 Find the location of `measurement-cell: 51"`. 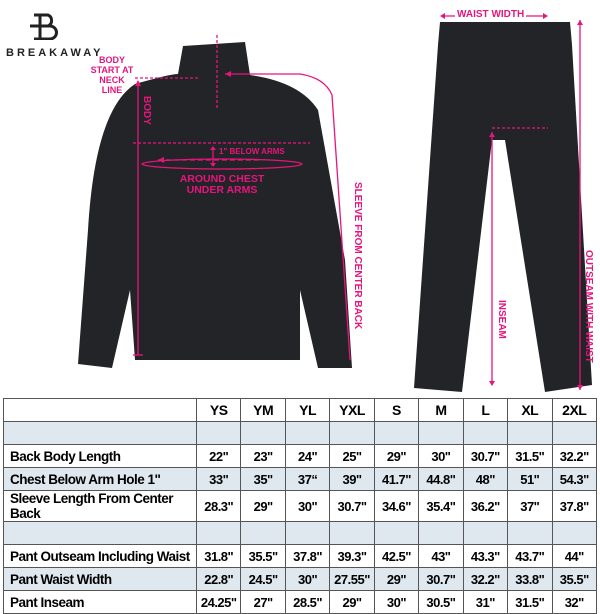

measurement-cell: 51" is located at coordinates (530, 479).